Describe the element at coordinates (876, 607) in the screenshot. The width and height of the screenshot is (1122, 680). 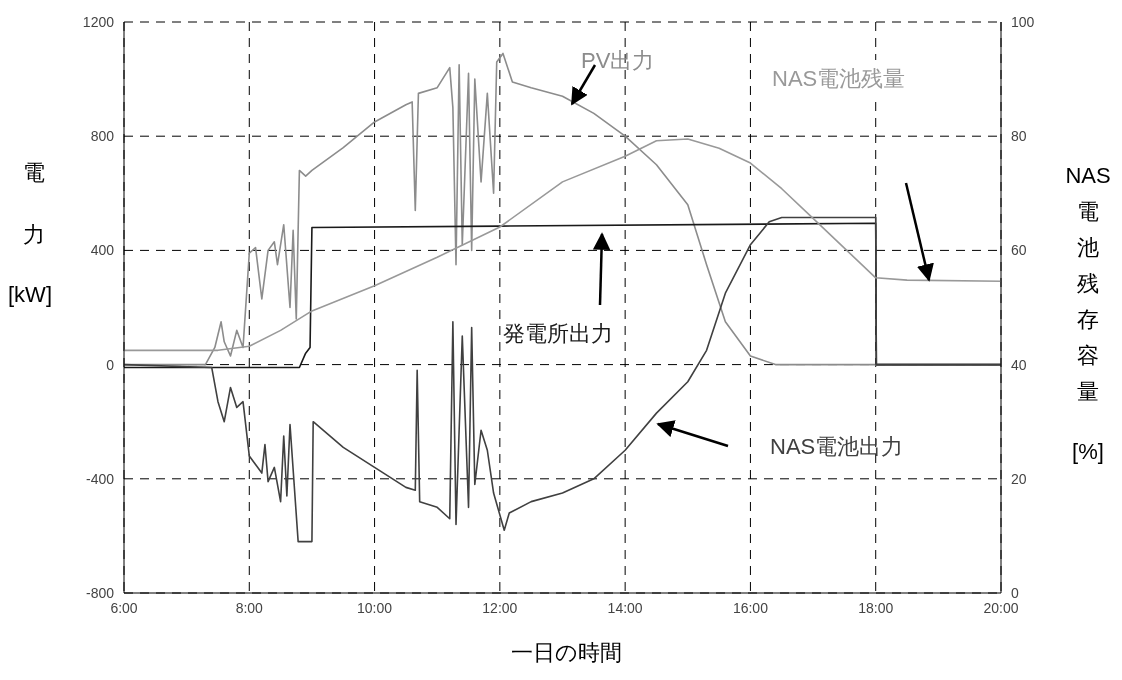
I see `x-tick-label: 18:00` at that location.